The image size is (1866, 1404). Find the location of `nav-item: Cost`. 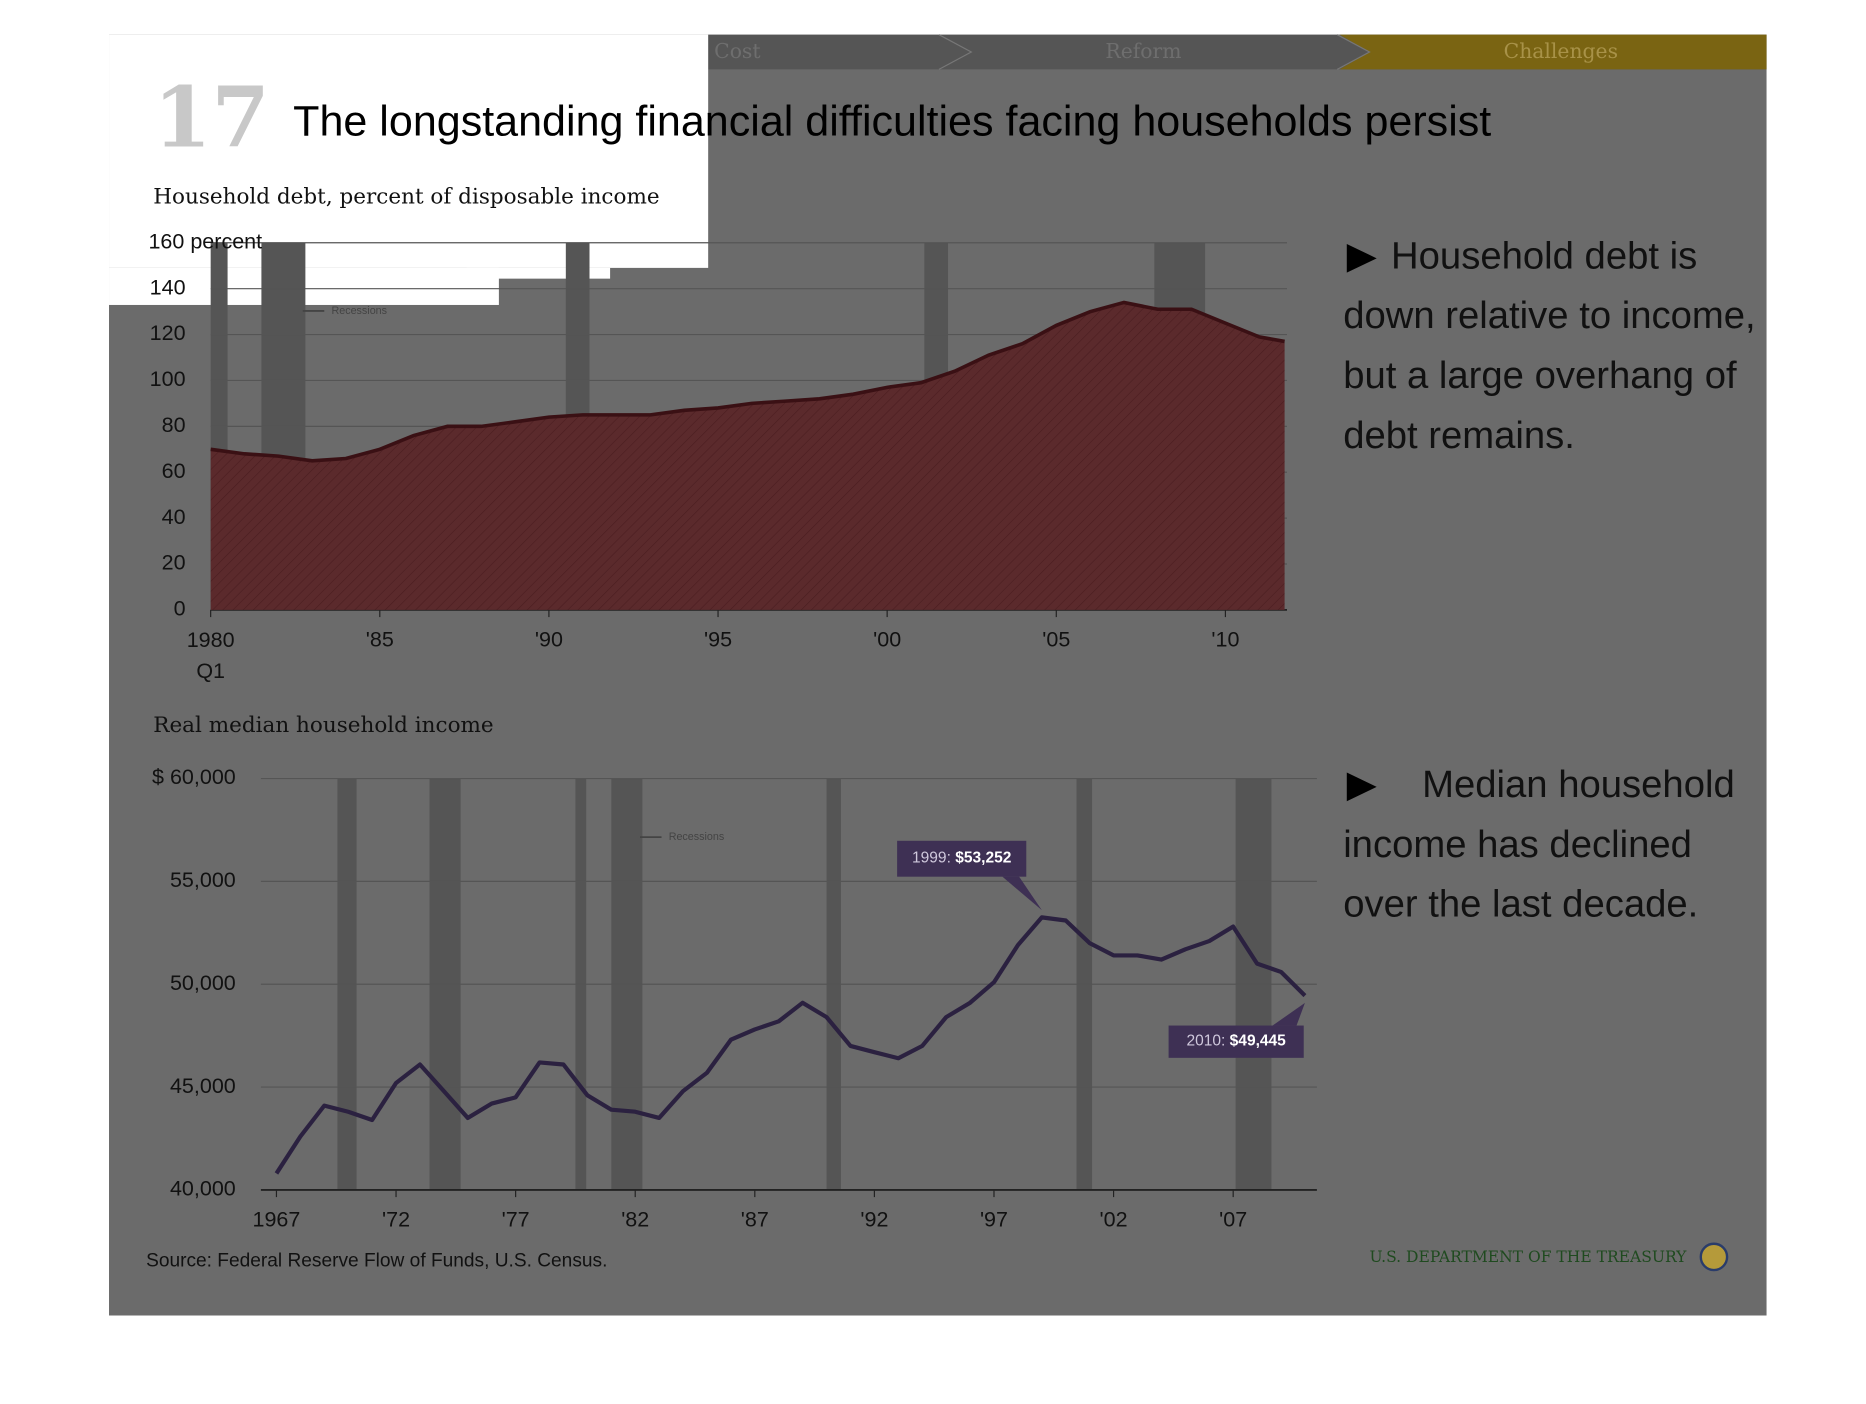

nav-item: Cost is located at coordinates (737, 51).